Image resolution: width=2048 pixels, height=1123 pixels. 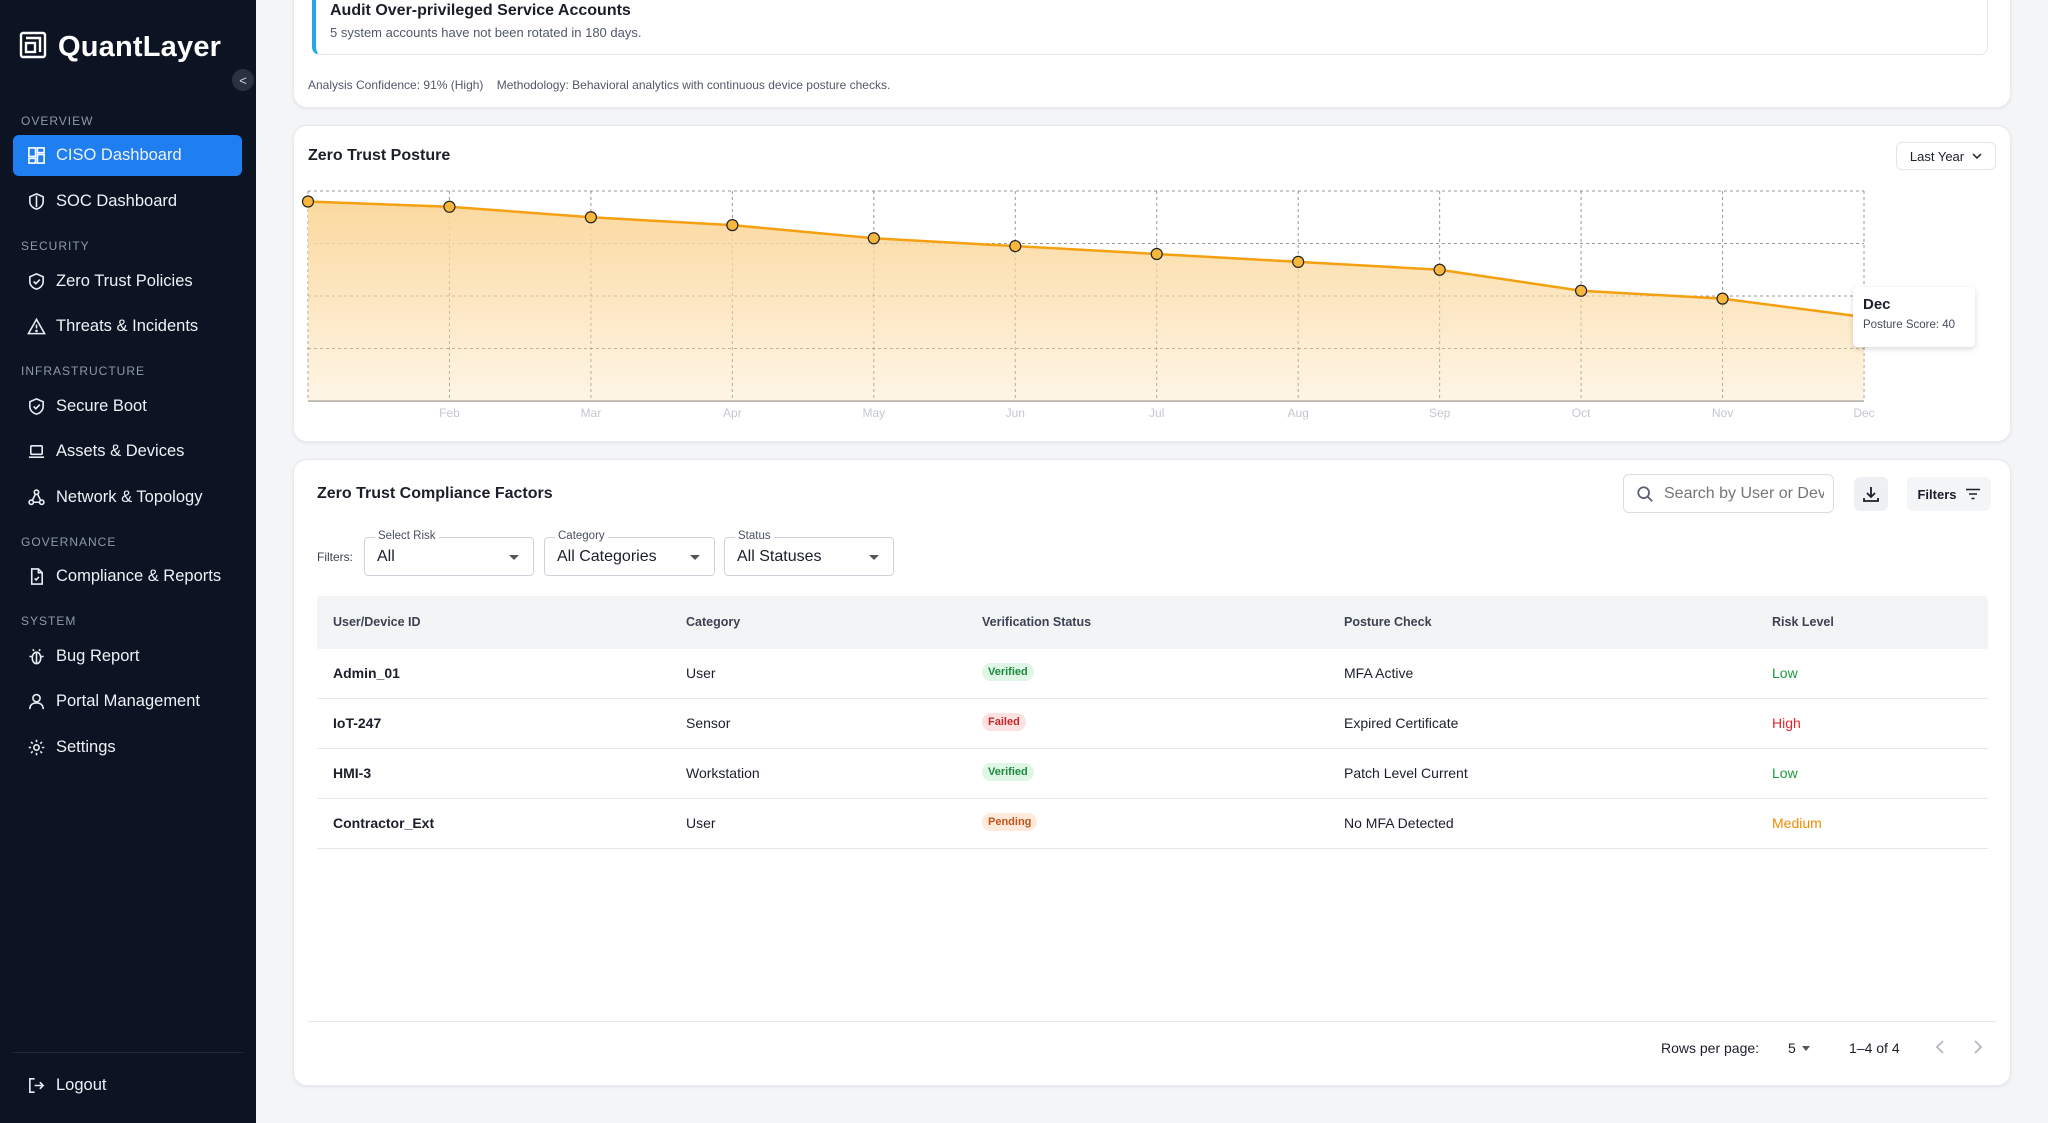 What do you see at coordinates (81, 1085) in the screenshot?
I see `logout-label: Logout` at bounding box center [81, 1085].